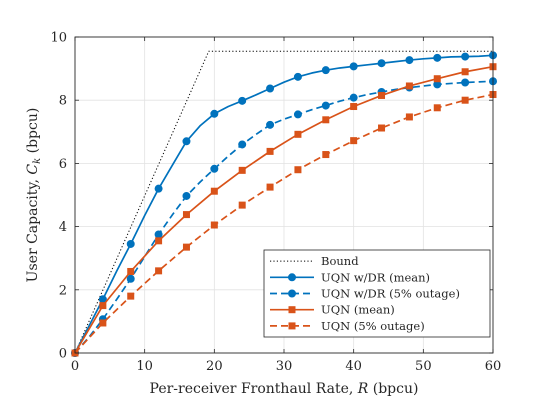 The width and height of the screenshot is (540, 405). I want to click on legend-entry: UQN w/DR (mean), so click(350, 277).